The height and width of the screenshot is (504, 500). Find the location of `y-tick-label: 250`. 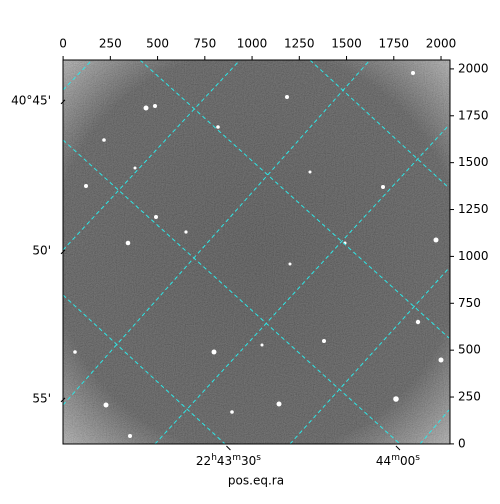

y-tick-label: 250 is located at coordinates (469, 397).